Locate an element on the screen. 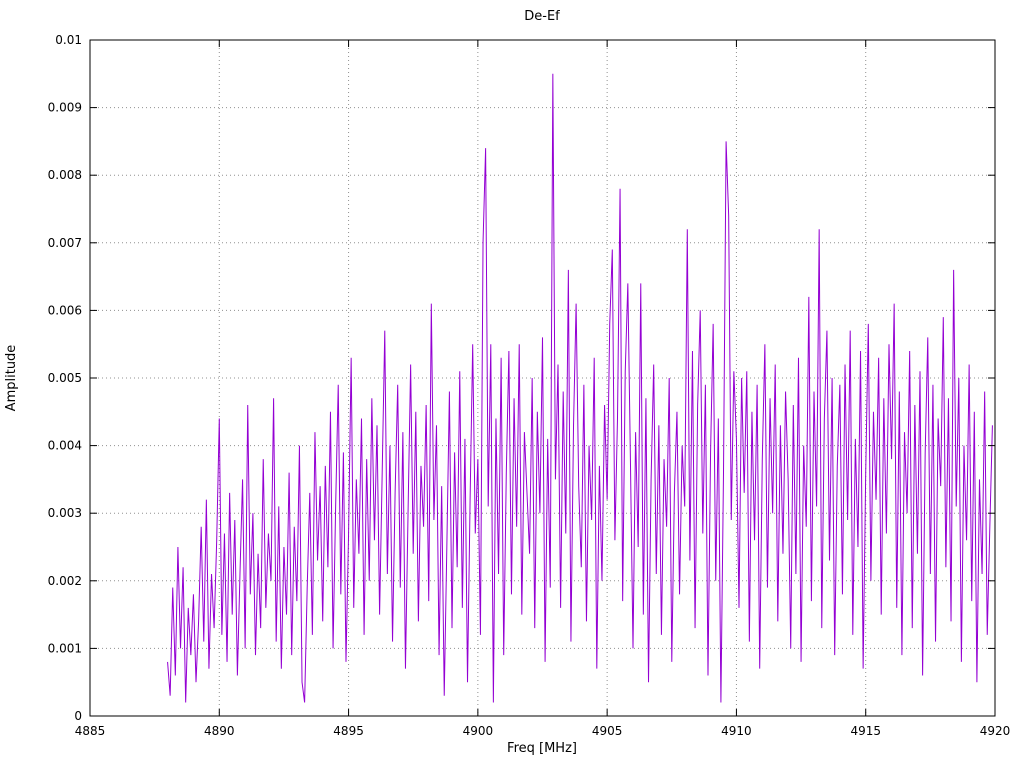 This screenshot has width=1024, height=768. x-tick-label: 4895 is located at coordinates (348, 731).